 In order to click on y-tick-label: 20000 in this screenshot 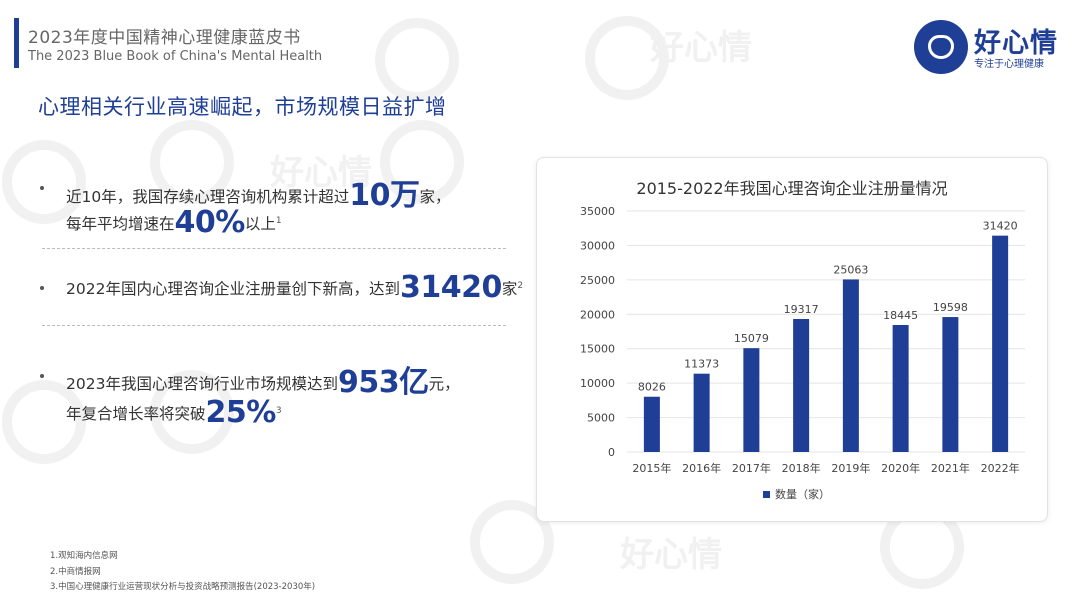, I will do `click(597, 314)`.